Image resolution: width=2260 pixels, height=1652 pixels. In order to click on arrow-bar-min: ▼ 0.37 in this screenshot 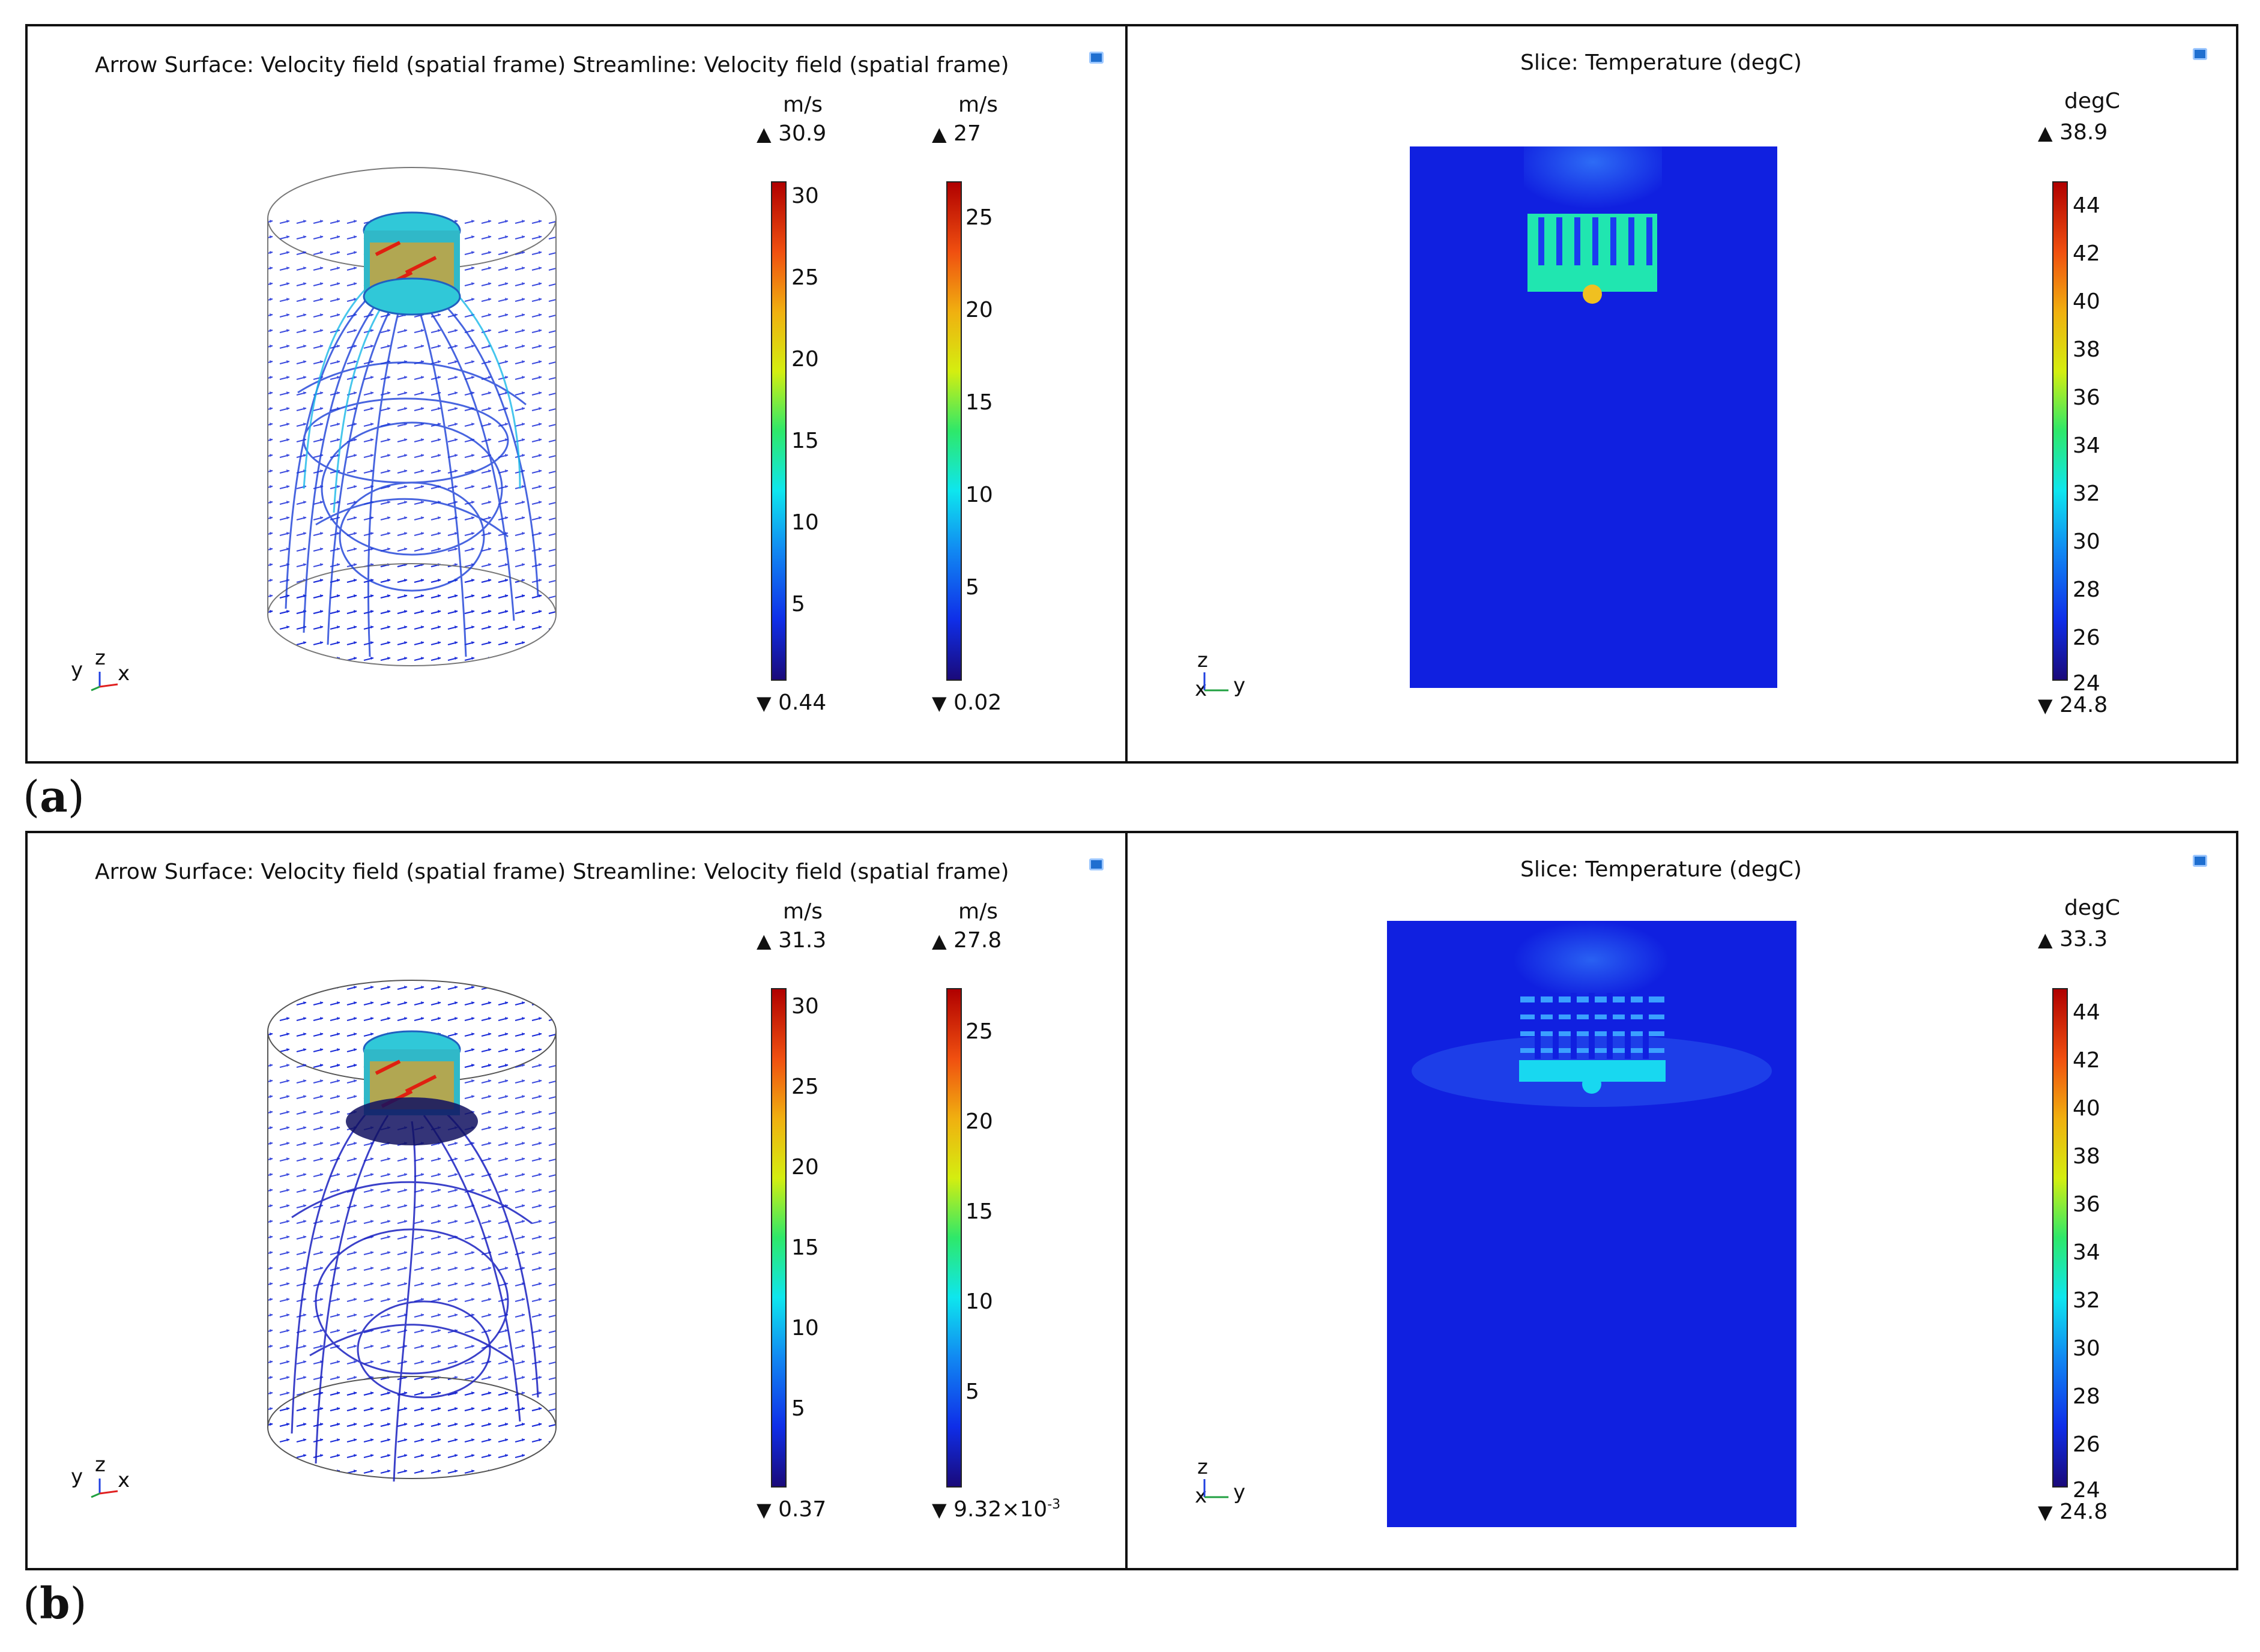, I will do `click(792, 1509)`.